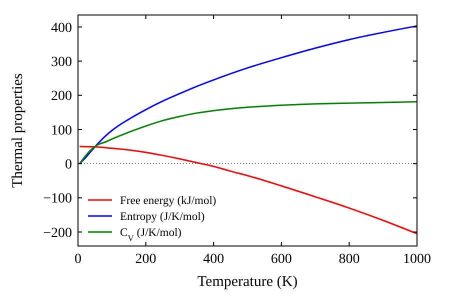  I want to click on x-tick-label: 400, so click(213, 259).